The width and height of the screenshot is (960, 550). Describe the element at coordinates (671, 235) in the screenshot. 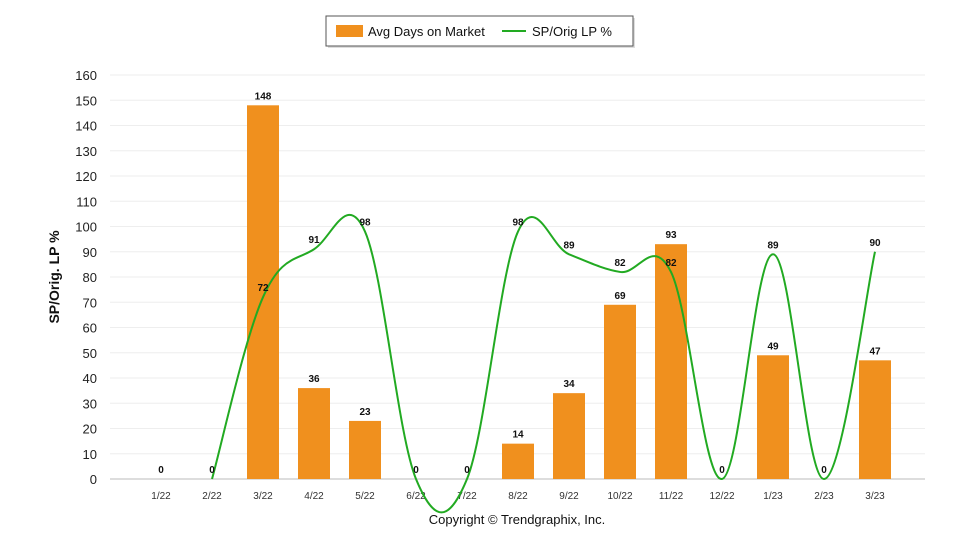

I see `bar-value-label: 93` at that location.